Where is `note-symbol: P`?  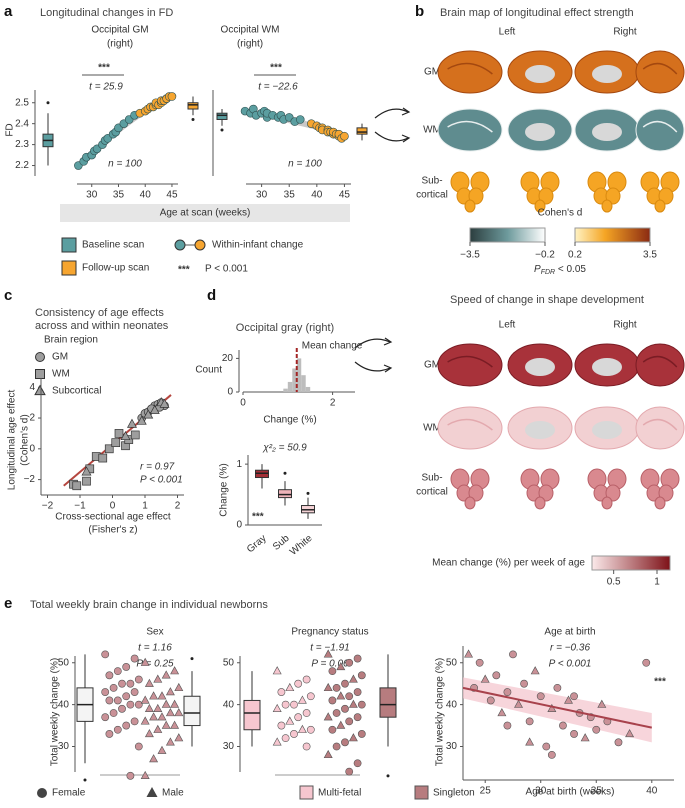
note-symbol: P is located at coordinates (537, 269).